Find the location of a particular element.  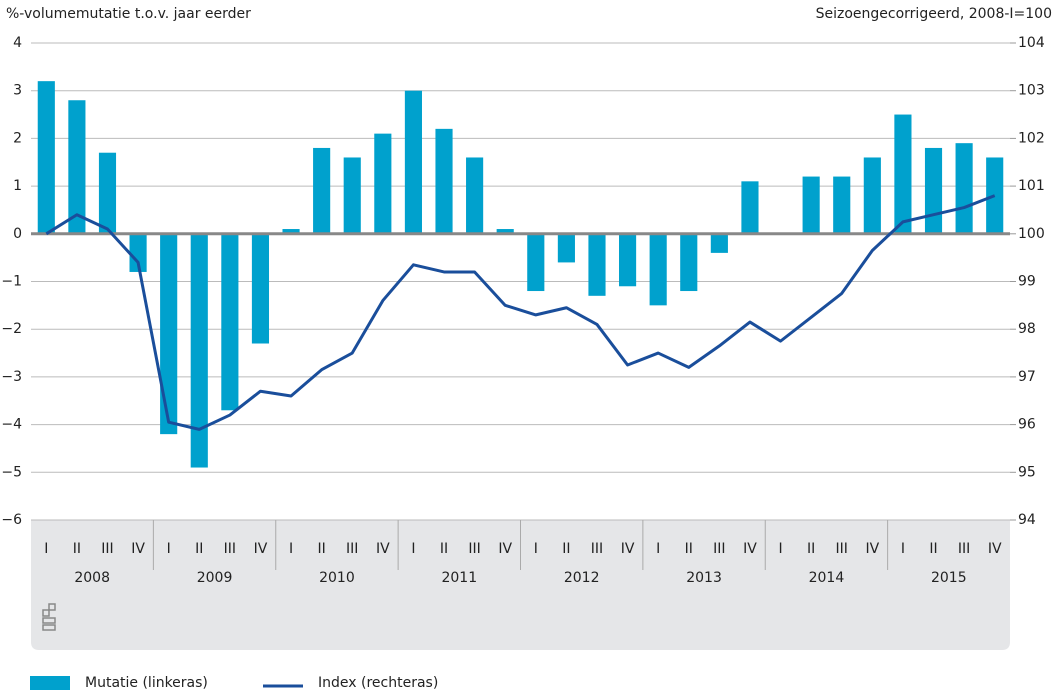

legend-label: Mutatie (linkeras) is located at coordinates (146, 683).